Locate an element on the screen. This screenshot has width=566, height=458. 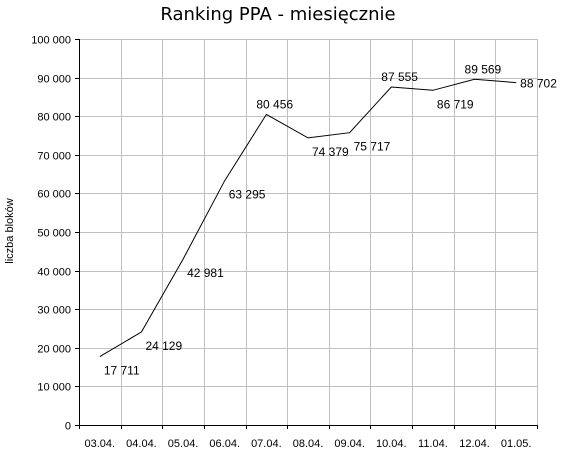
data-label: 17 711 is located at coordinates (122, 371).